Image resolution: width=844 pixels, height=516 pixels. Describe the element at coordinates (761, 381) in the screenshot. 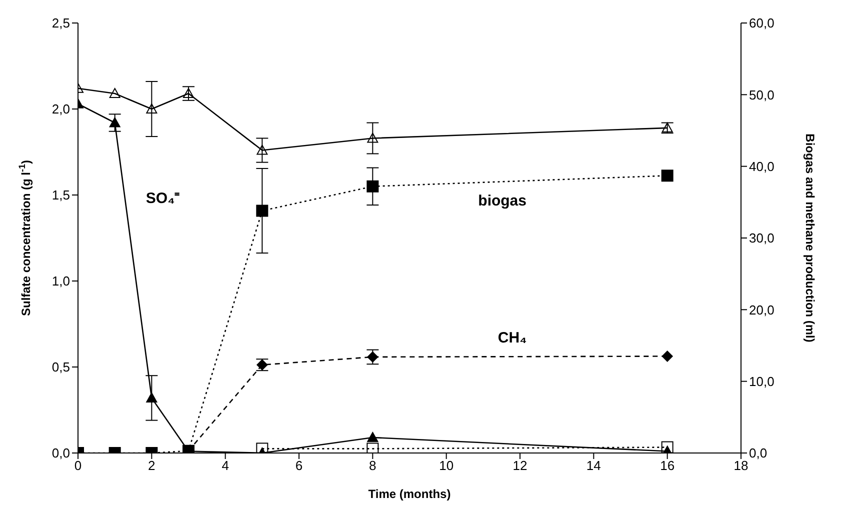

I see `y2-tick-label: 10,0` at that location.